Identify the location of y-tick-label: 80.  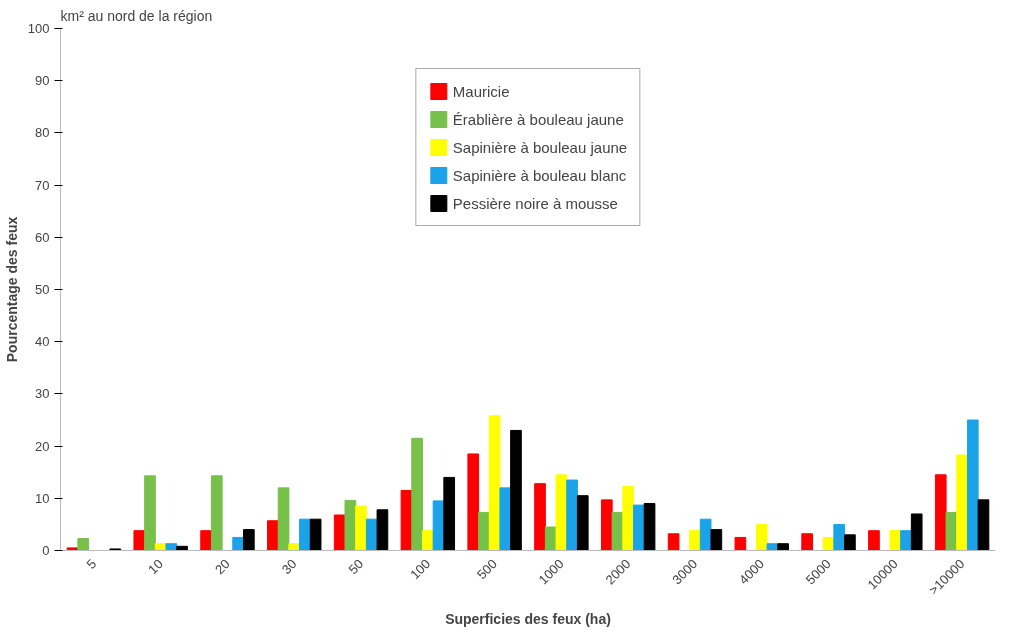
(42, 133).